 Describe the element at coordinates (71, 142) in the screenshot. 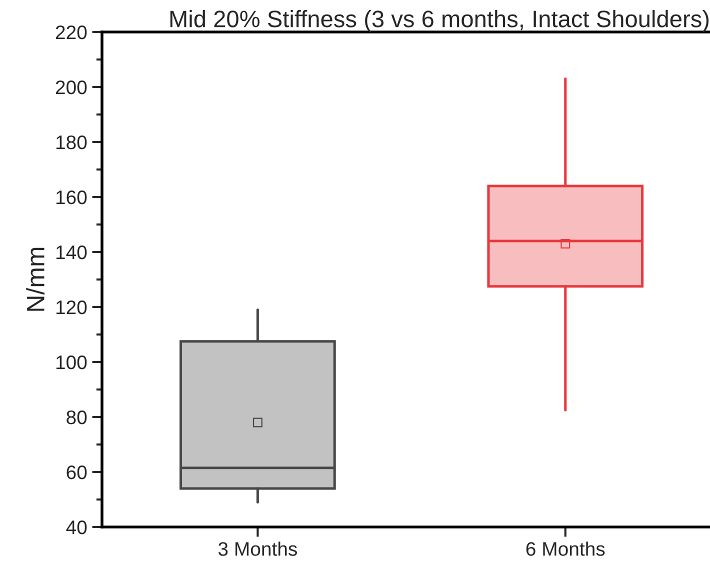

I see `y-tick-label: 180` at that location.